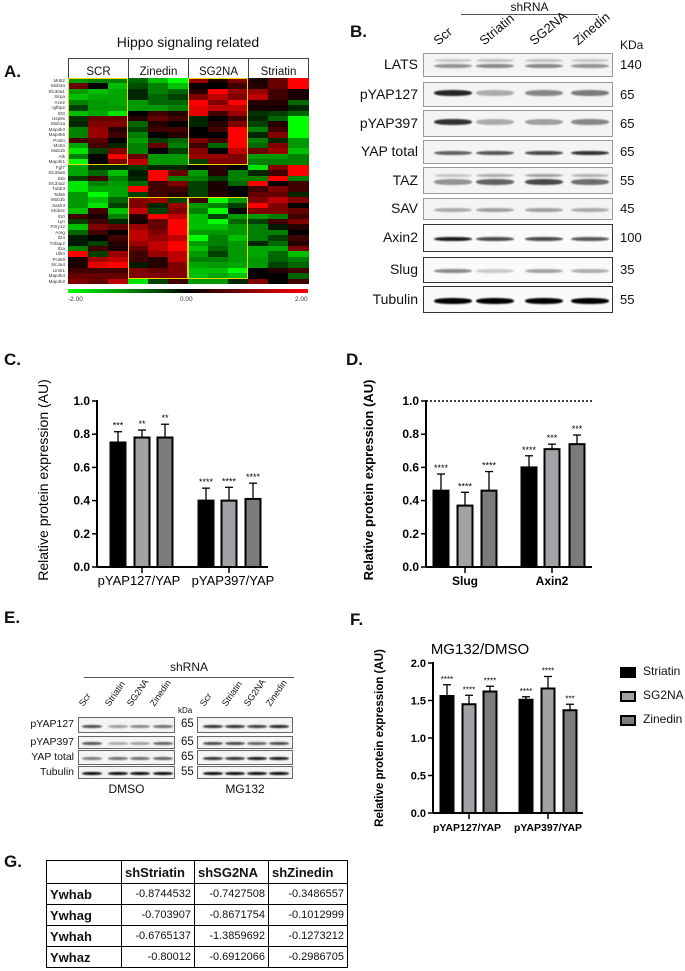 This screenshot has width=685, height=971. What do you see at coordinates (52, 741) in the screenshot?
I see `blot-e-row-label: pYAP397` at bounding box center [52, 741].